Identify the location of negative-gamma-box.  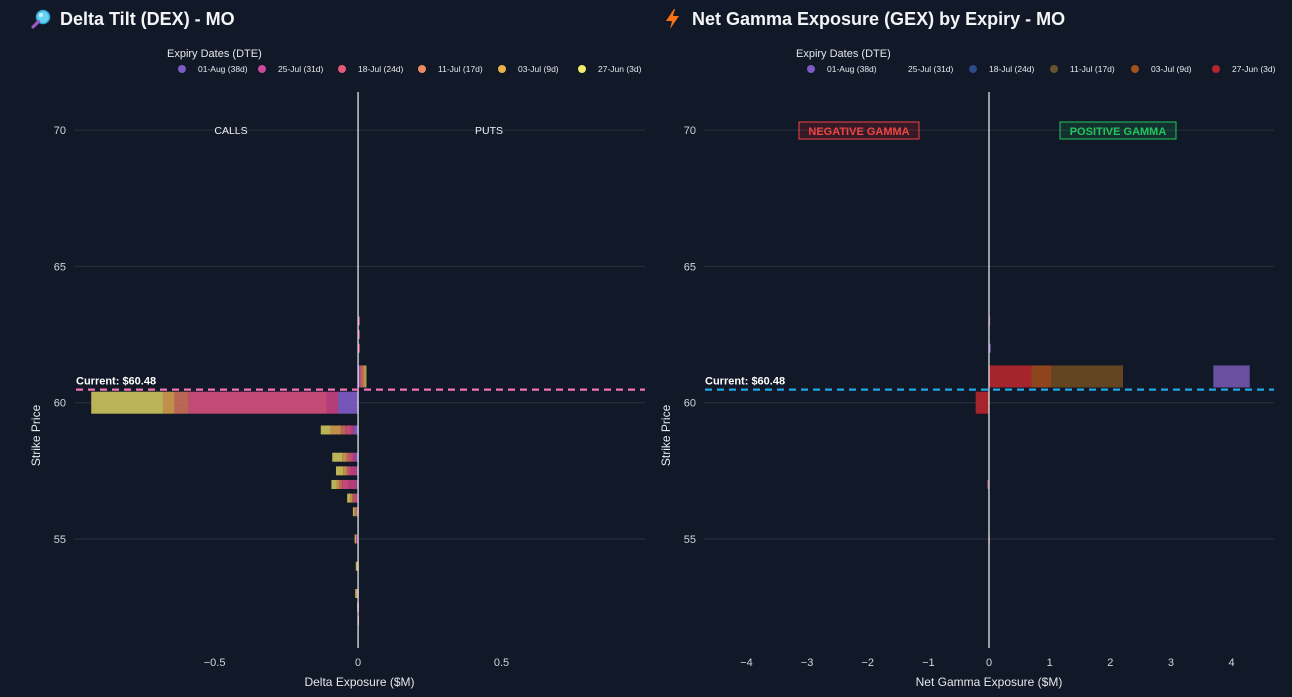
(859, 130).